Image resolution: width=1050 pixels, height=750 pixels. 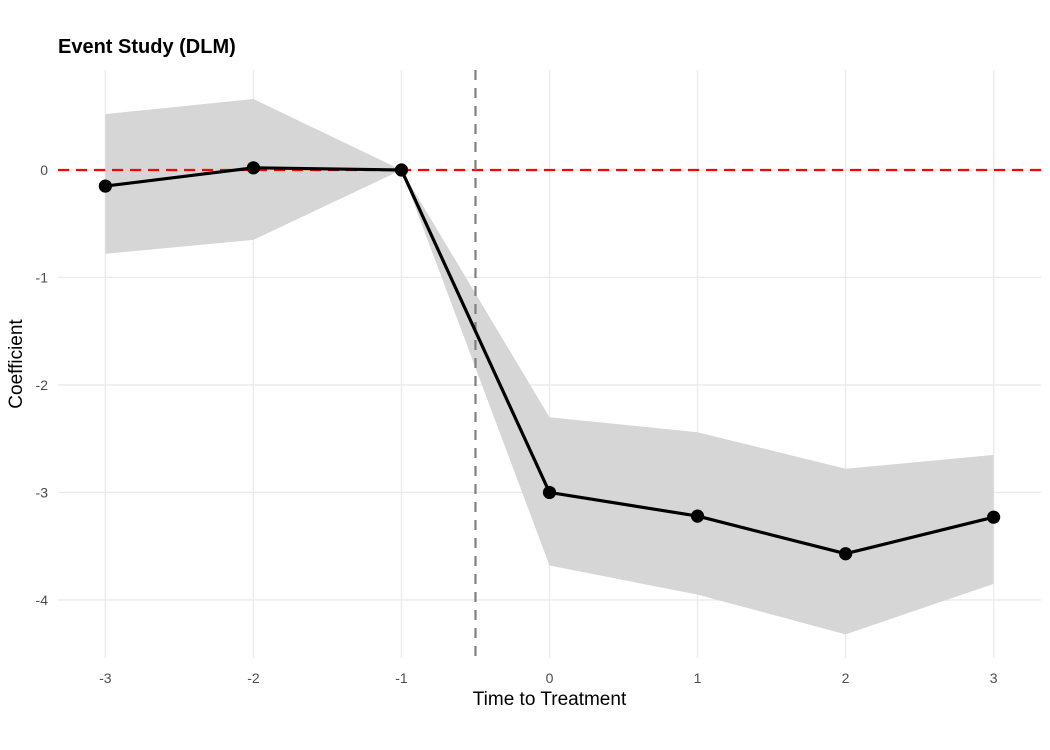 I want to click on x-axis-title: Time to Treatment, so click(x=549, y=699).